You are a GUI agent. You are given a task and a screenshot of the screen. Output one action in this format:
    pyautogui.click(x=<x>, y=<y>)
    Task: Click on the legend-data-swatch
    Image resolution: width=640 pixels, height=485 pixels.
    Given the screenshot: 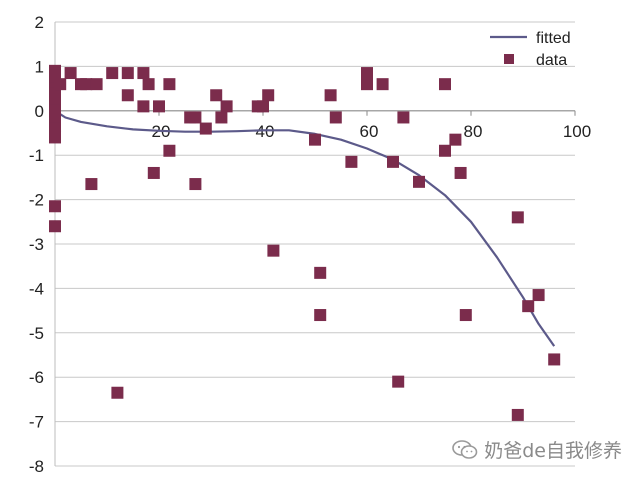 What is the action you would take?
    pyautogui.click(x=509, y=59)
    